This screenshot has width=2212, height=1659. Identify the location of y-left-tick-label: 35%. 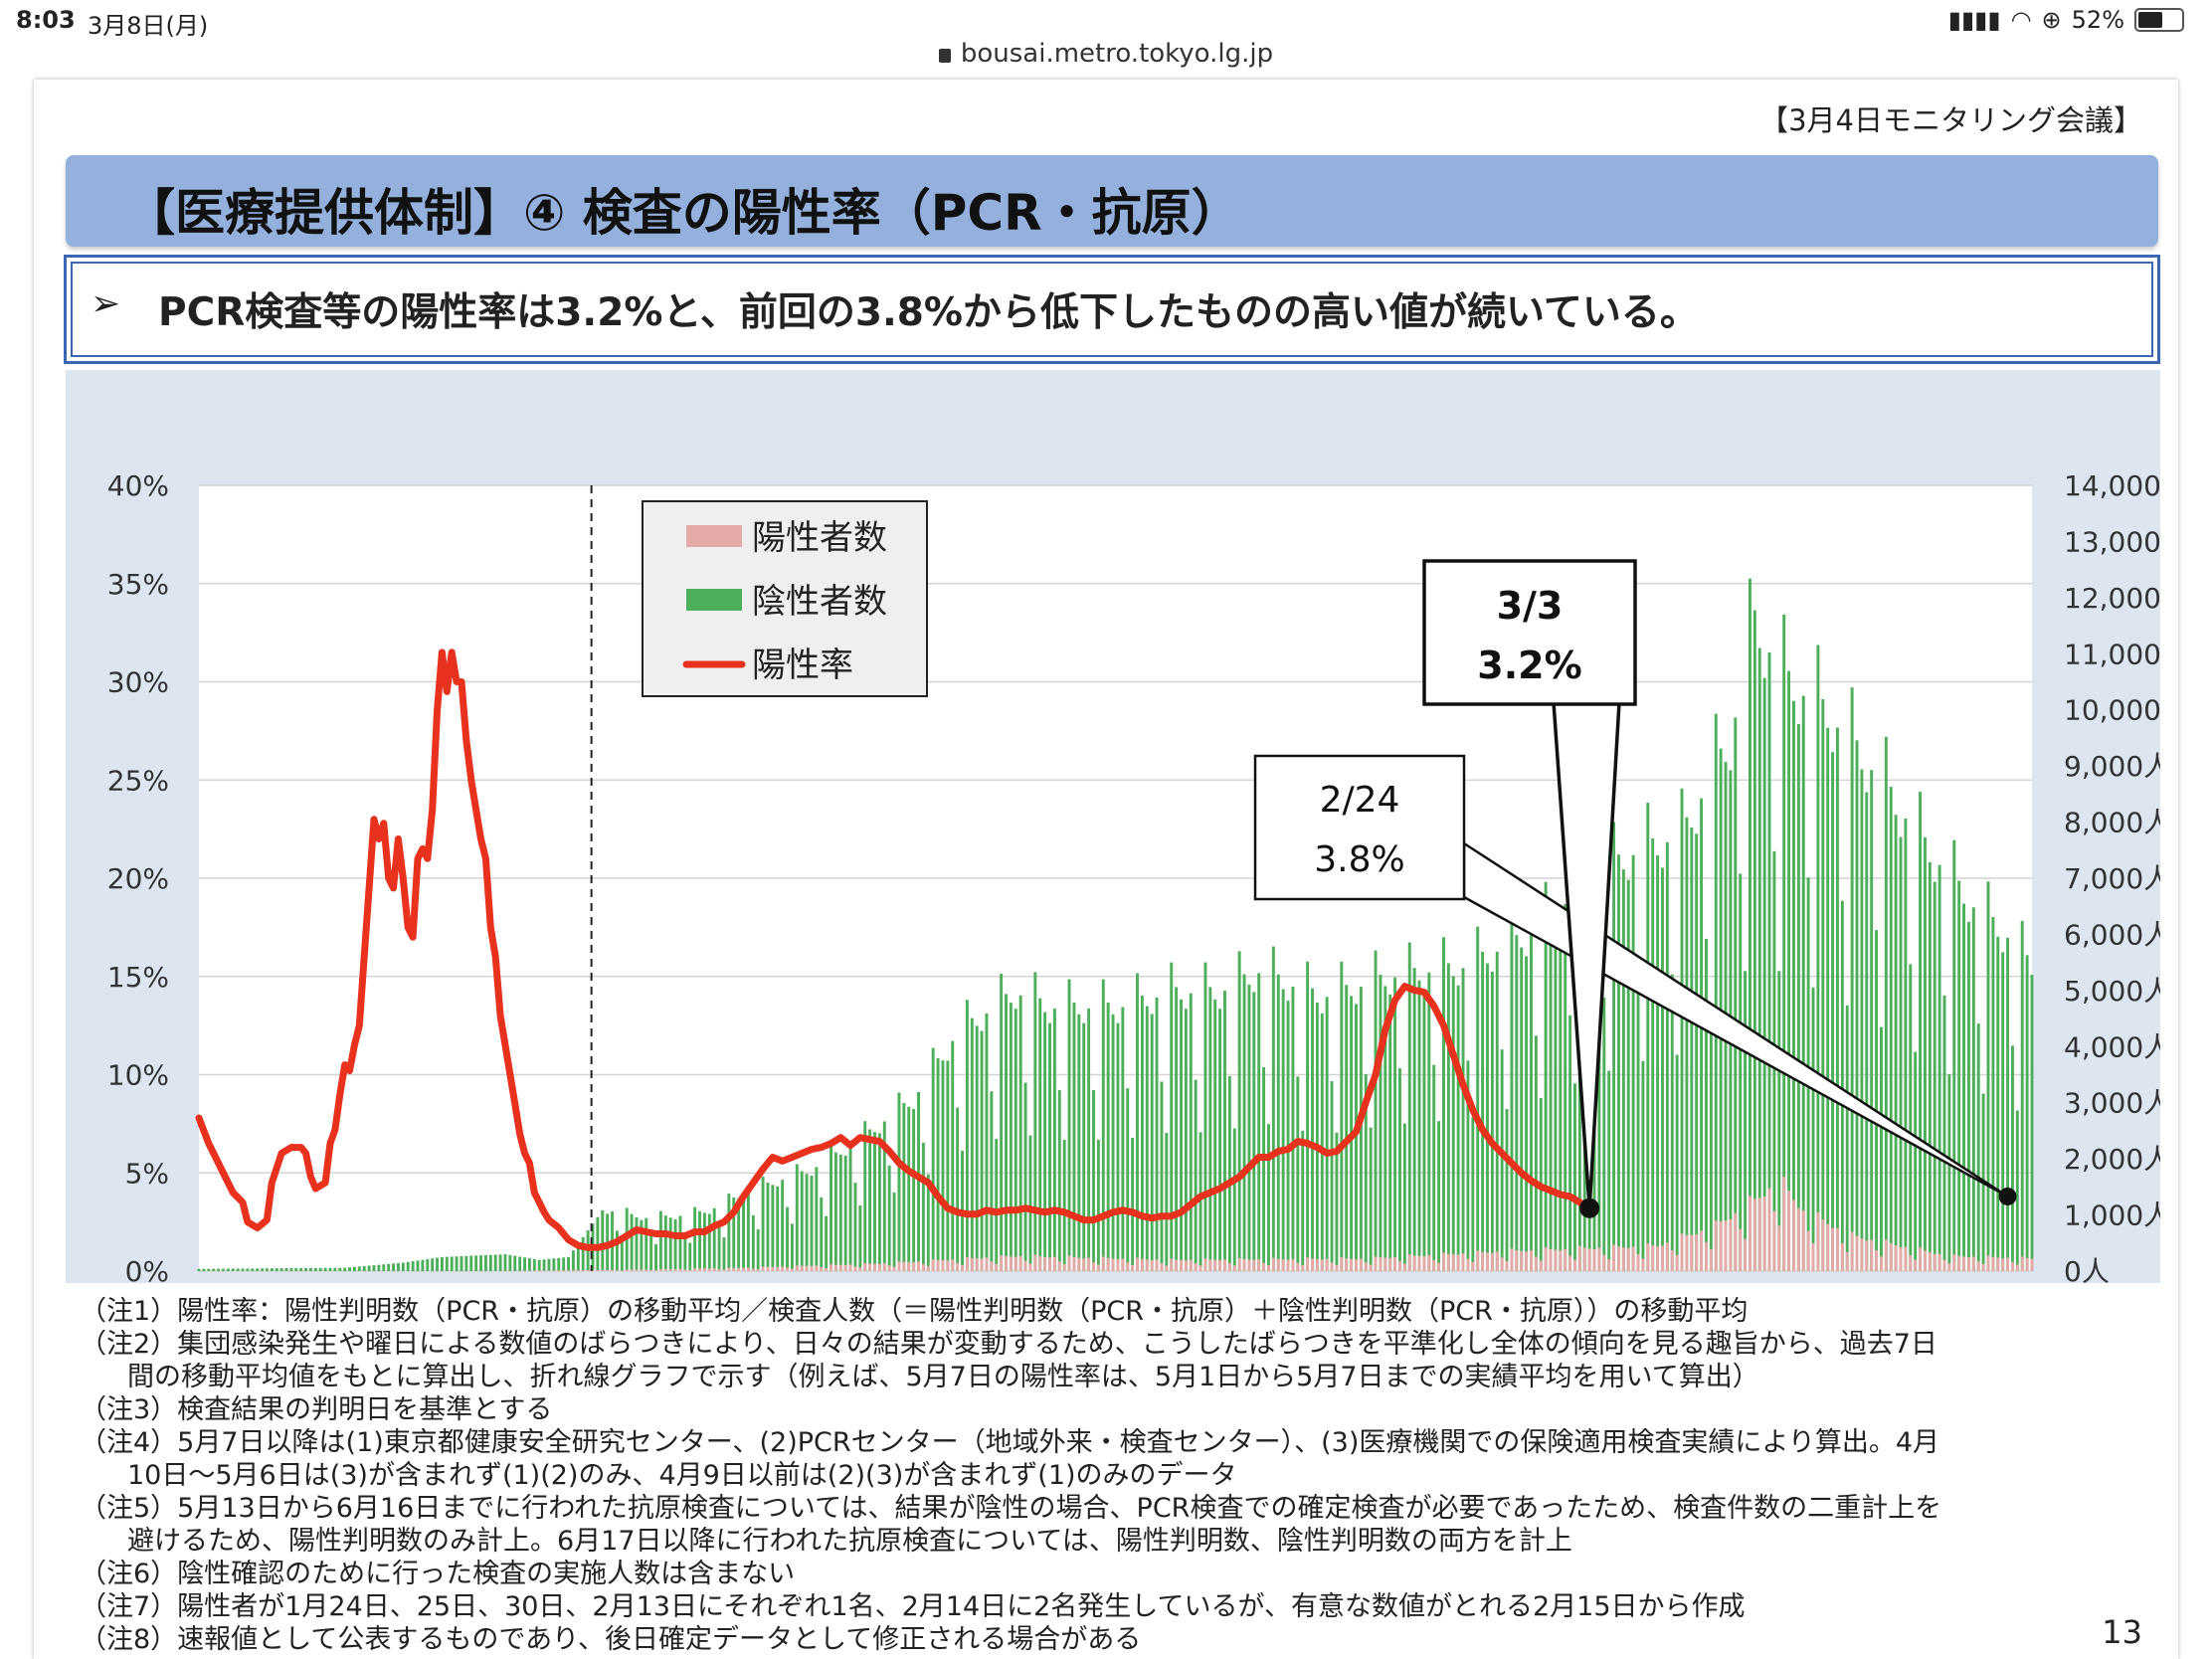
(138, 584).